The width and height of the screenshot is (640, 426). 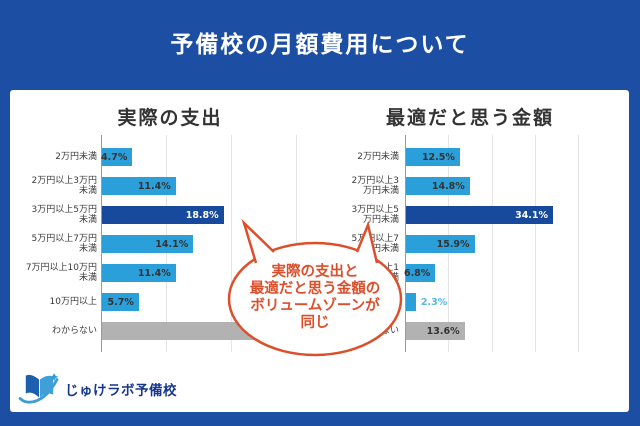 I want to click on bar-value-label: 5.7%, so click(x=120, y=302).